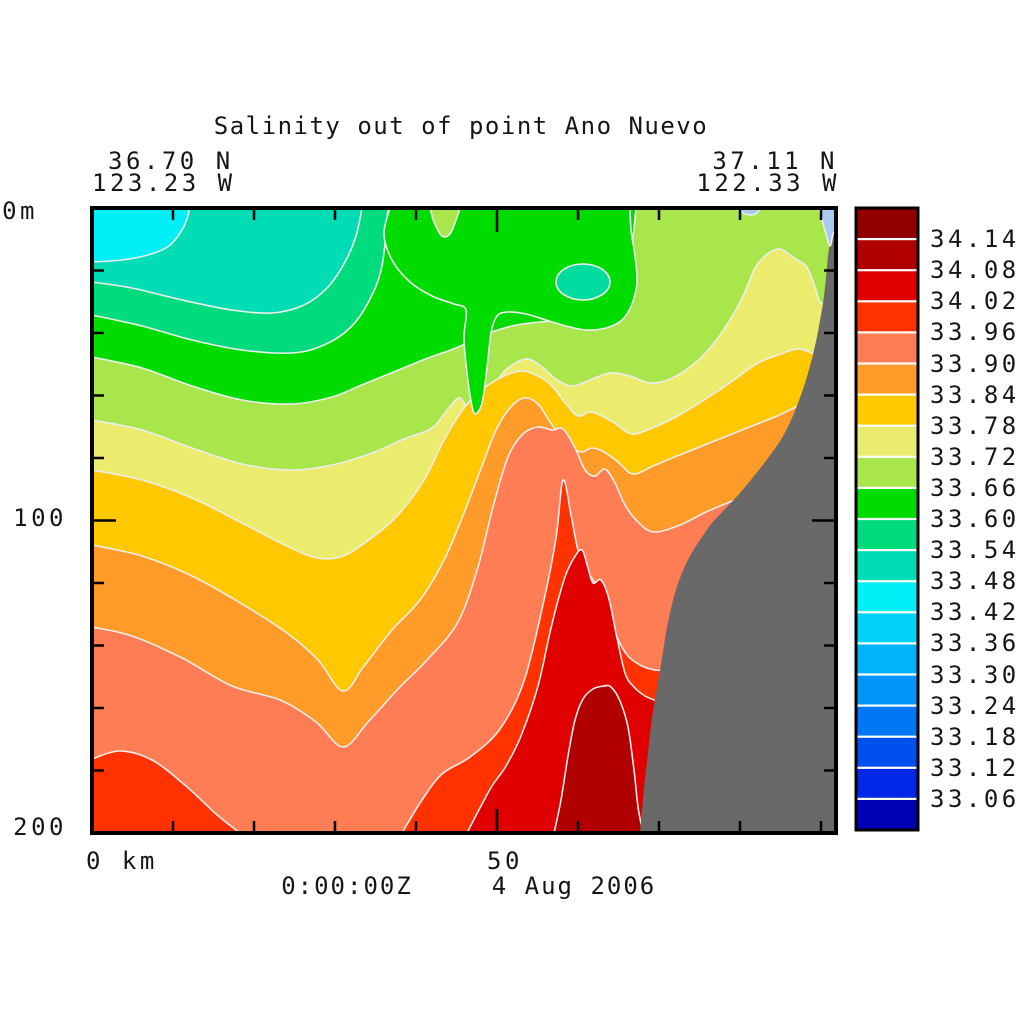 The width and height of the screenshot is (1024, 1024). Describe the element at coordinates (166, 791) in the screenshot. I see `band-33.96-left` at that location.